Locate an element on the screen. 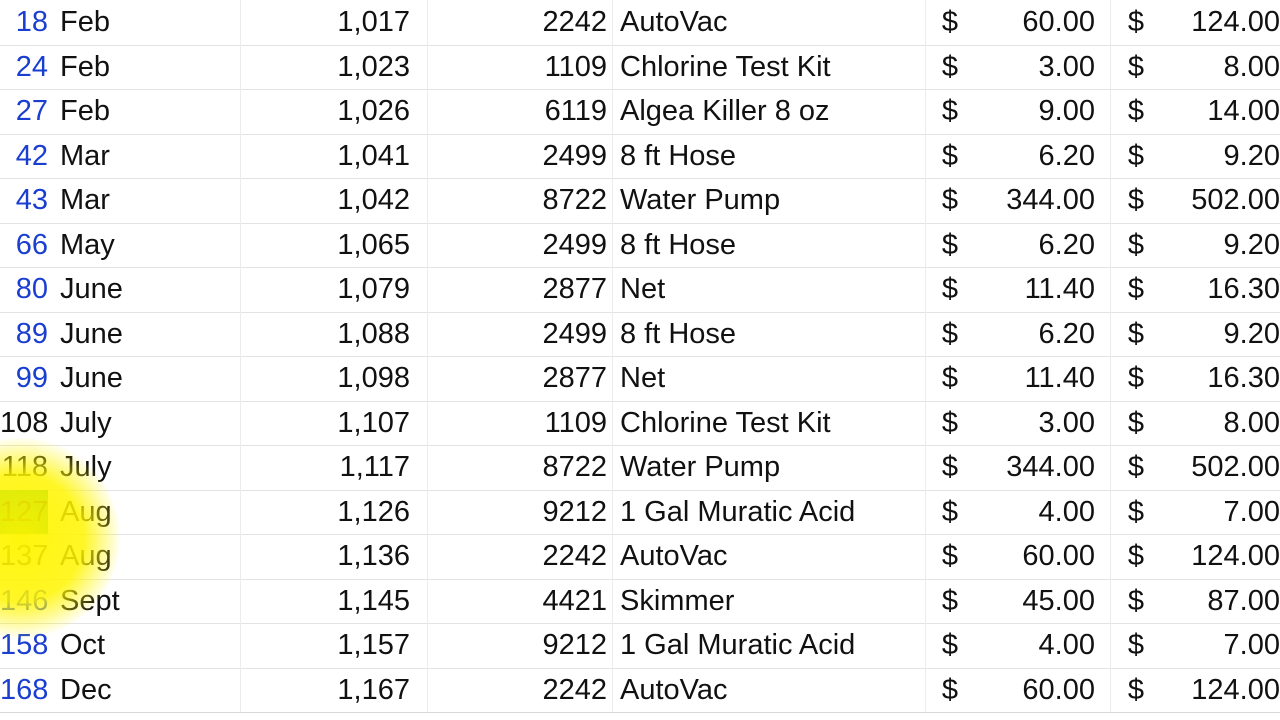 The image size is (1280, 720). invoice-cell: 1,065 is located at coordinates (373, 244).